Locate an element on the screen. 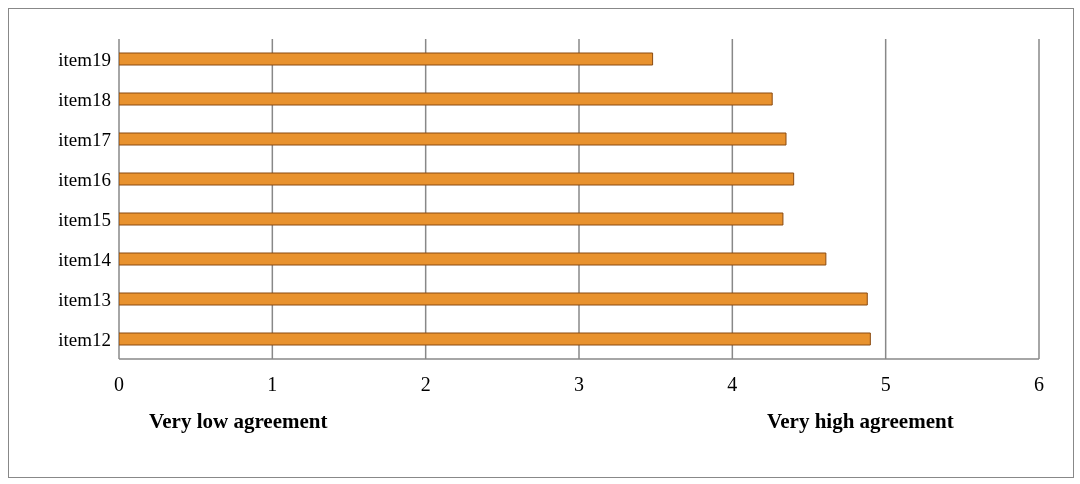 The width and height of the screenshot is (1080, 484). y-tick-label: item13 is located at coordinates (84, 299).